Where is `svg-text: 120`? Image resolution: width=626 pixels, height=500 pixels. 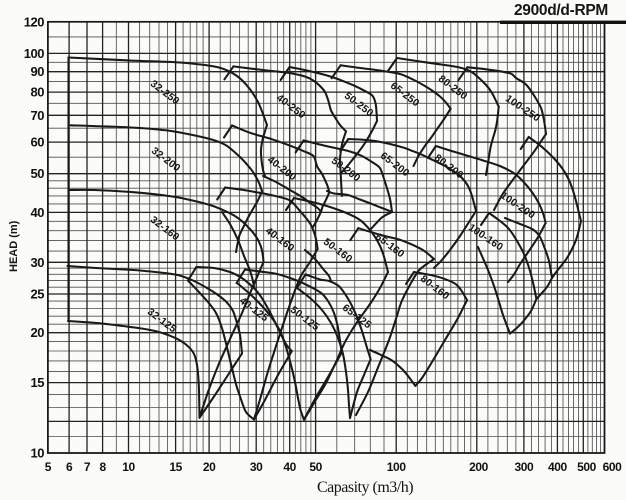
svg-text: 120 is located at coordinates (34, 21).